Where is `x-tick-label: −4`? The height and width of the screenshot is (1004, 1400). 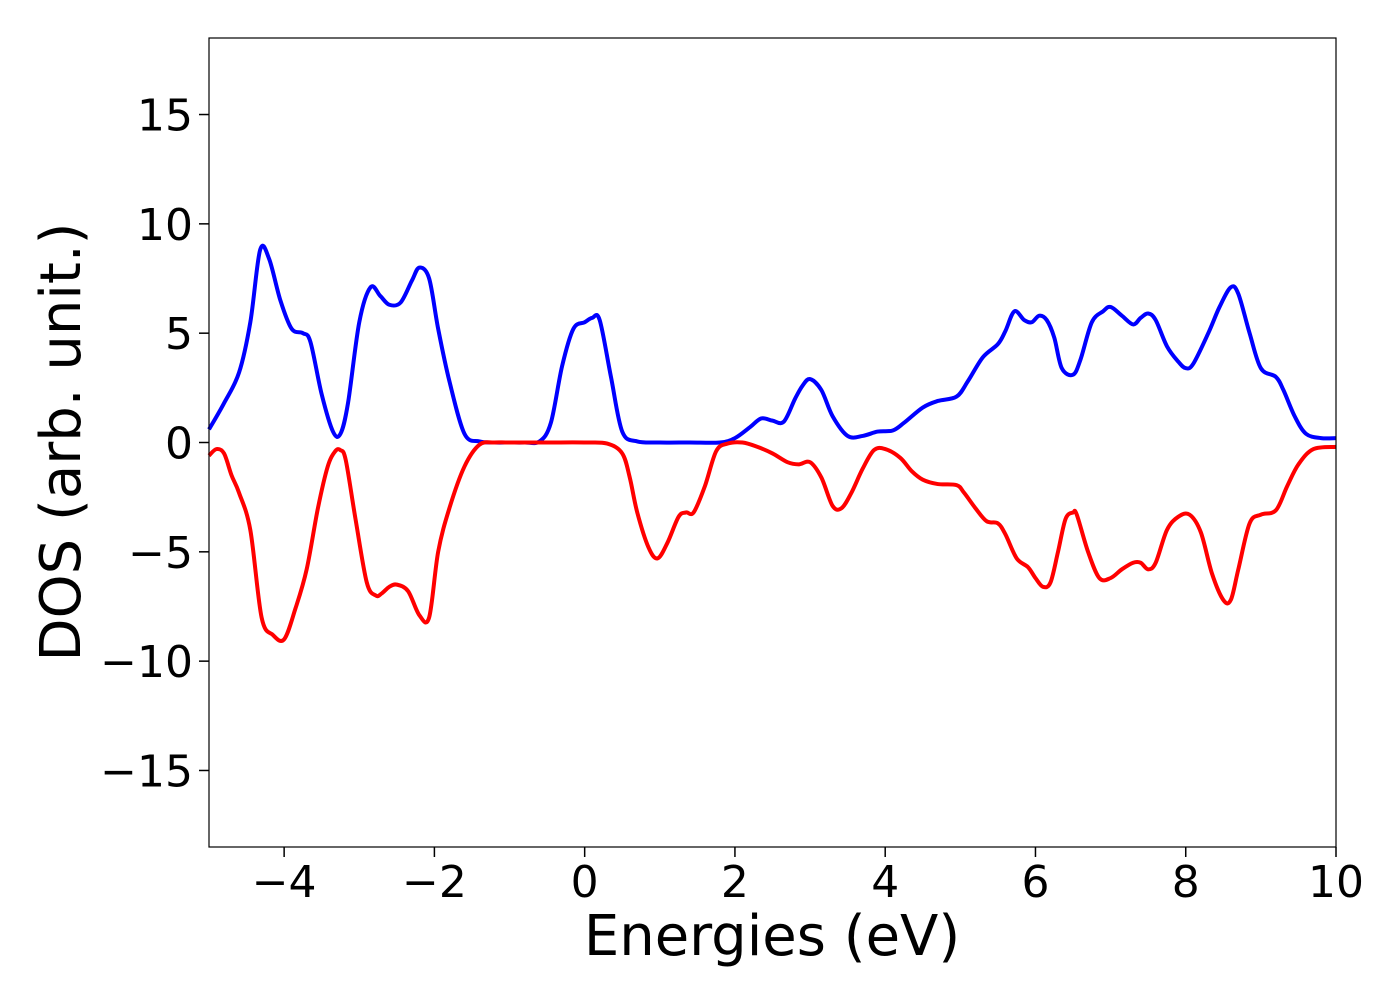
x-tick-label: −4 is located at coordinates (284, 882).